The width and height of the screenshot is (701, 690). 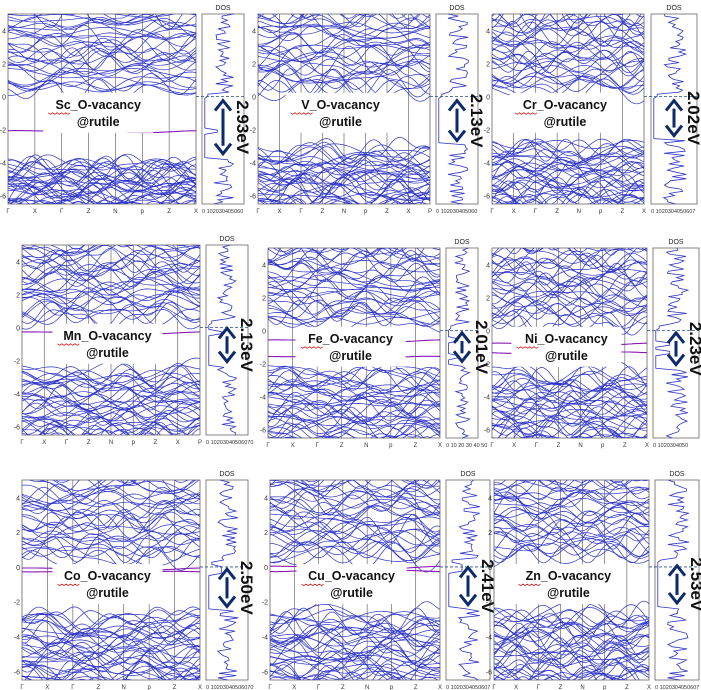 I want to click on spelling-squiggle, so click(x=529, y=585).